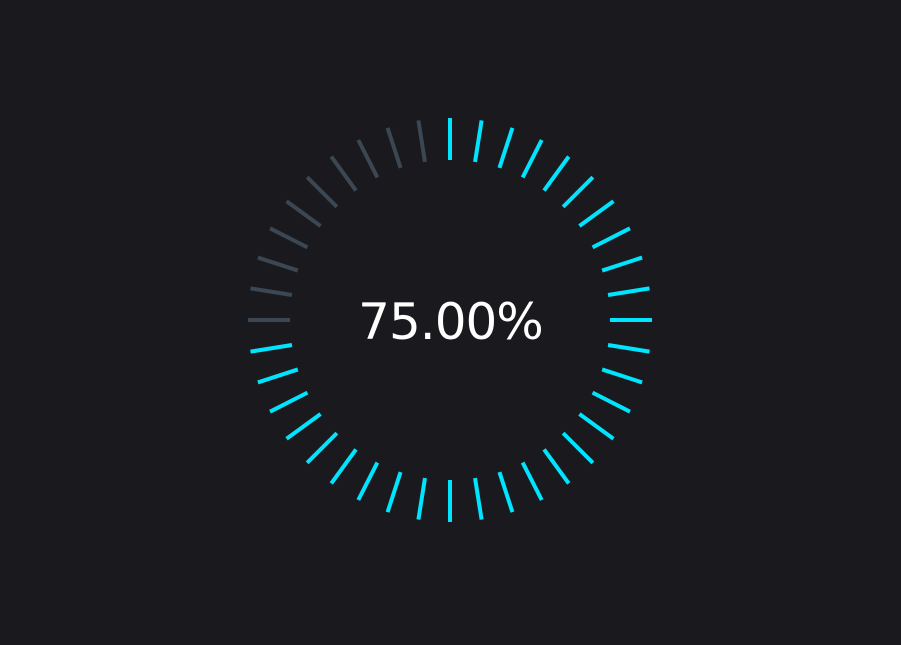 The width and height of the screenshot is (901, 645). I want to click on gauge-value-label: 75.00%, so click(451, 322).